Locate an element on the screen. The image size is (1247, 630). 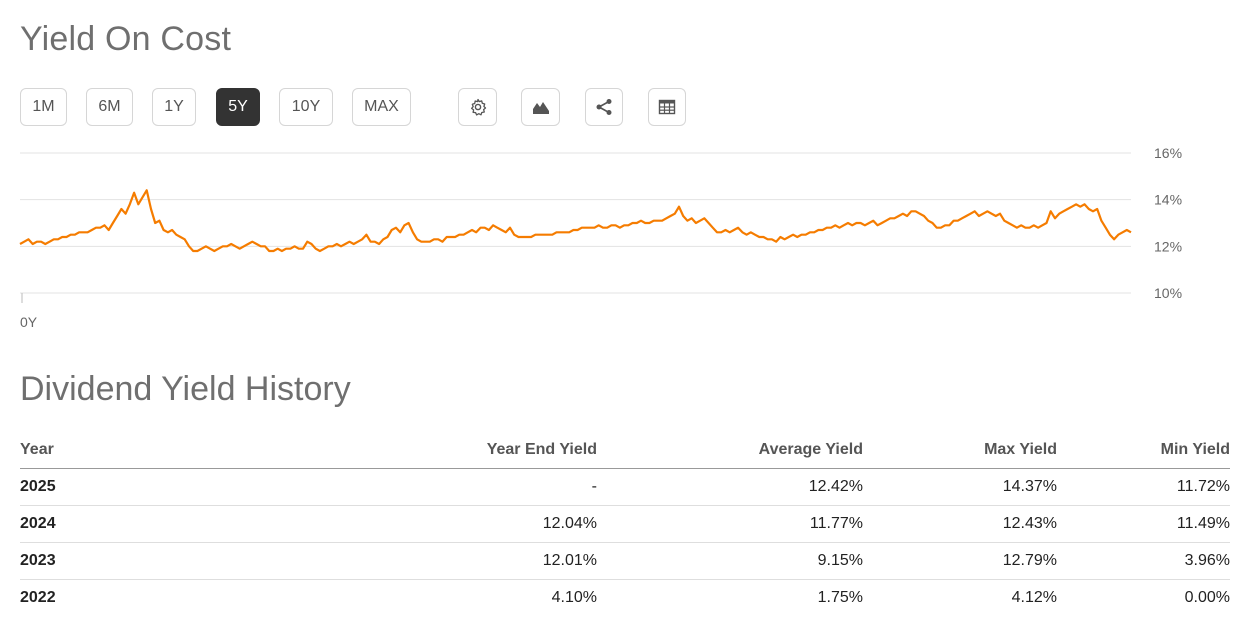
cell-max-yield: 12.43% is located at coordinates (960, 524).